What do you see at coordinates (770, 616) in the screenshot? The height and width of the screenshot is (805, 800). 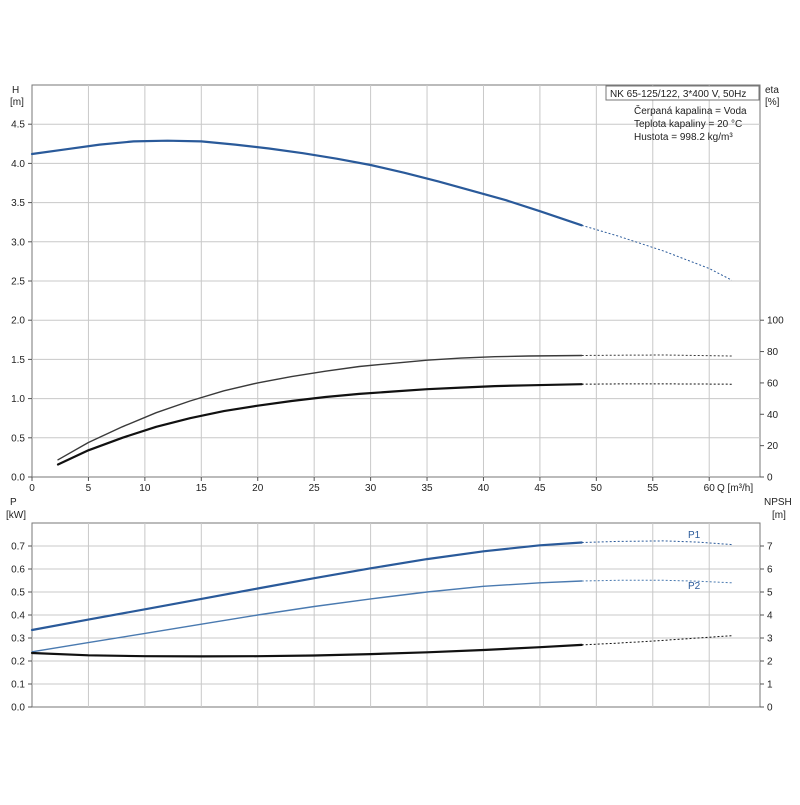 I see `bottom-right-tick-label: 4` at bounding box center [770, 616].